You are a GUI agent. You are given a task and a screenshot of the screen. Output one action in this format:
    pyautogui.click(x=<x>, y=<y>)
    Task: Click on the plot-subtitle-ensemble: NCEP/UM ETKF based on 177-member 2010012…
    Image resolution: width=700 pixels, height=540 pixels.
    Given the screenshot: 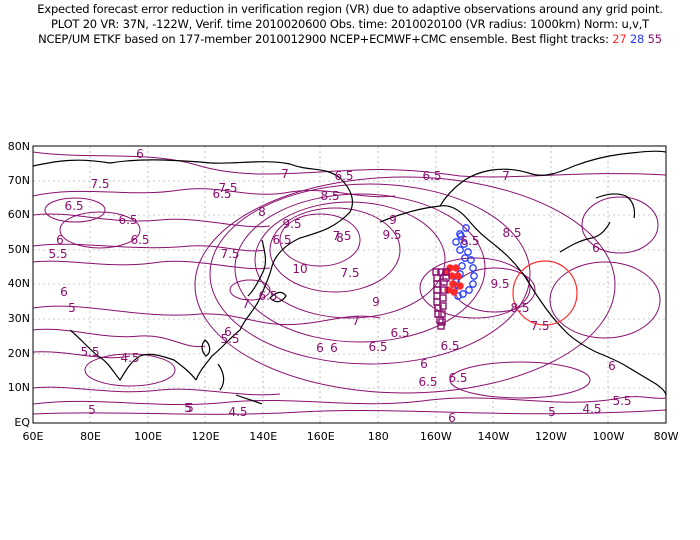 What is the action you would take?
    pyautogui.click(x=350, y=39)
    